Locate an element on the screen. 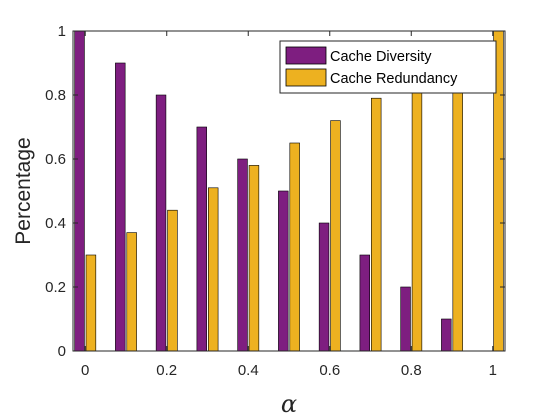  y-axis-title: Percentage is located at coordinates (23, 190).